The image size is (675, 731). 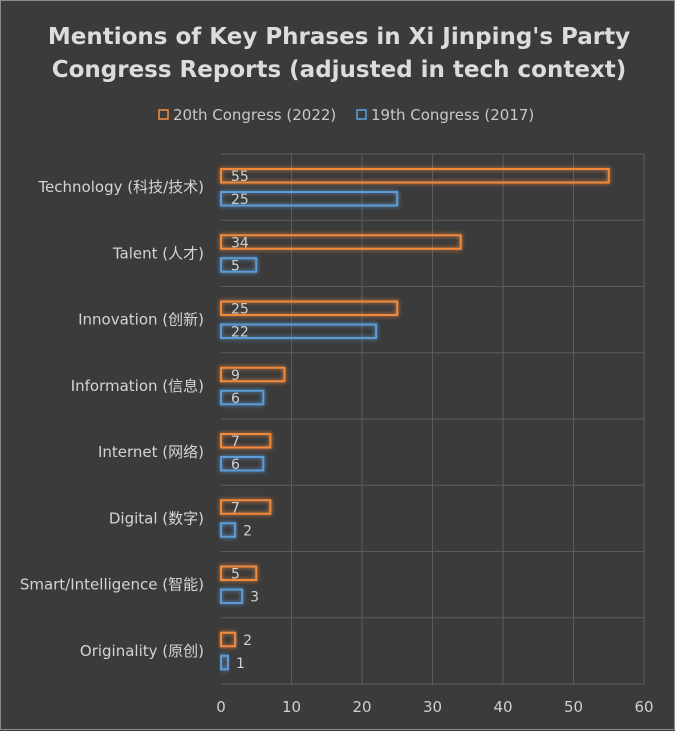 I want to click on category-label-2: Innovation (创新), so click(x=141, y=320).